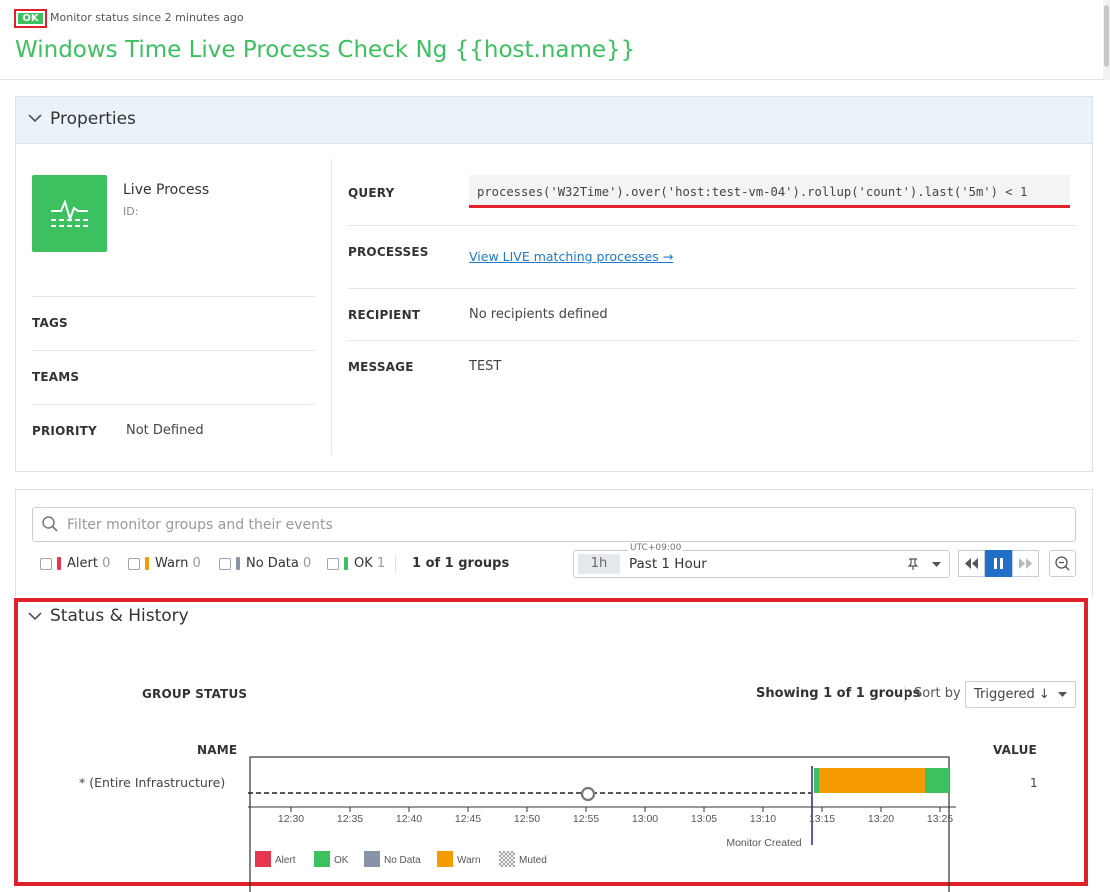  What do you see at coordinates (279, 563) in the screenshot?
I see `nodata-filter-label: No Data 0` at bounding box center [279, 563].